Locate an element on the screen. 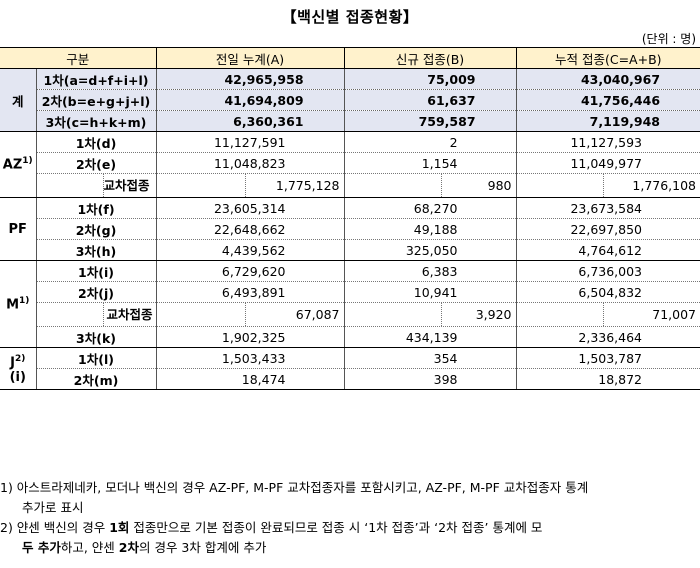  cell-b: 434,139 is located at coordinates (430, 337).